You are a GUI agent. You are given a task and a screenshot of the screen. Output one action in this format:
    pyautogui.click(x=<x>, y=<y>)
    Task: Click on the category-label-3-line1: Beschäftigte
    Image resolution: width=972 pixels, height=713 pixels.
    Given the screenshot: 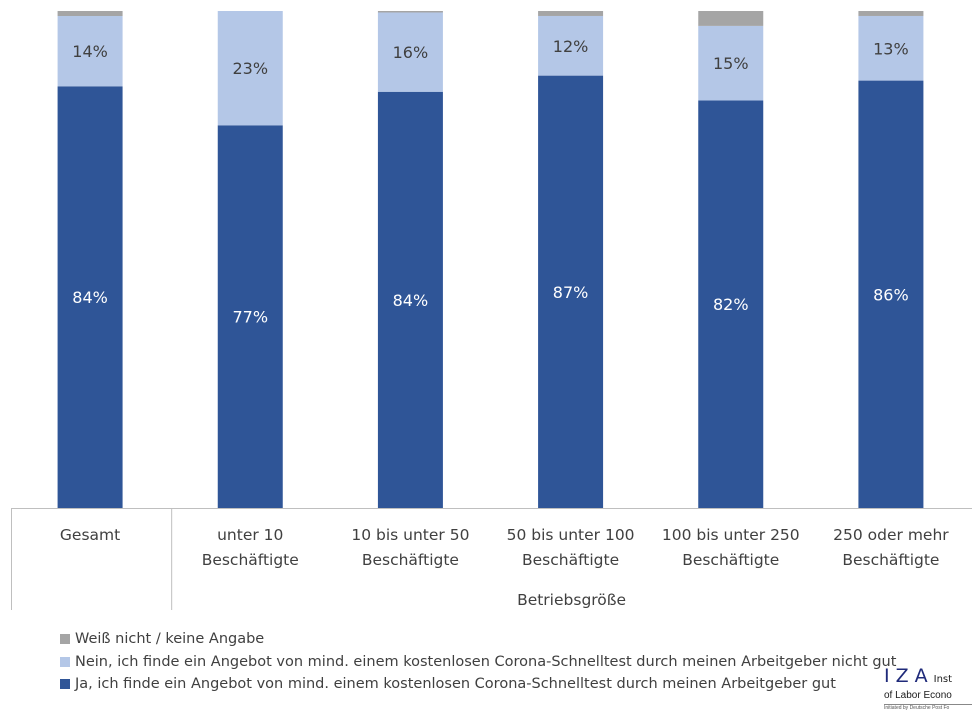 What is the action you would take?
    pyautogui.click(x=570, y=560)
    